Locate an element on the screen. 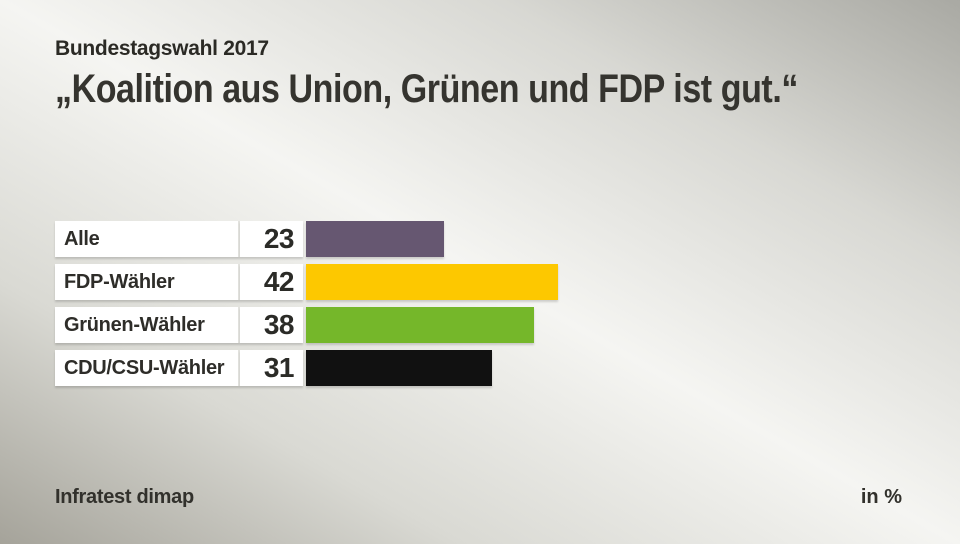 The width and height of the screenshot is (960, 544). bar-alle is located at coordinates (375, 239).